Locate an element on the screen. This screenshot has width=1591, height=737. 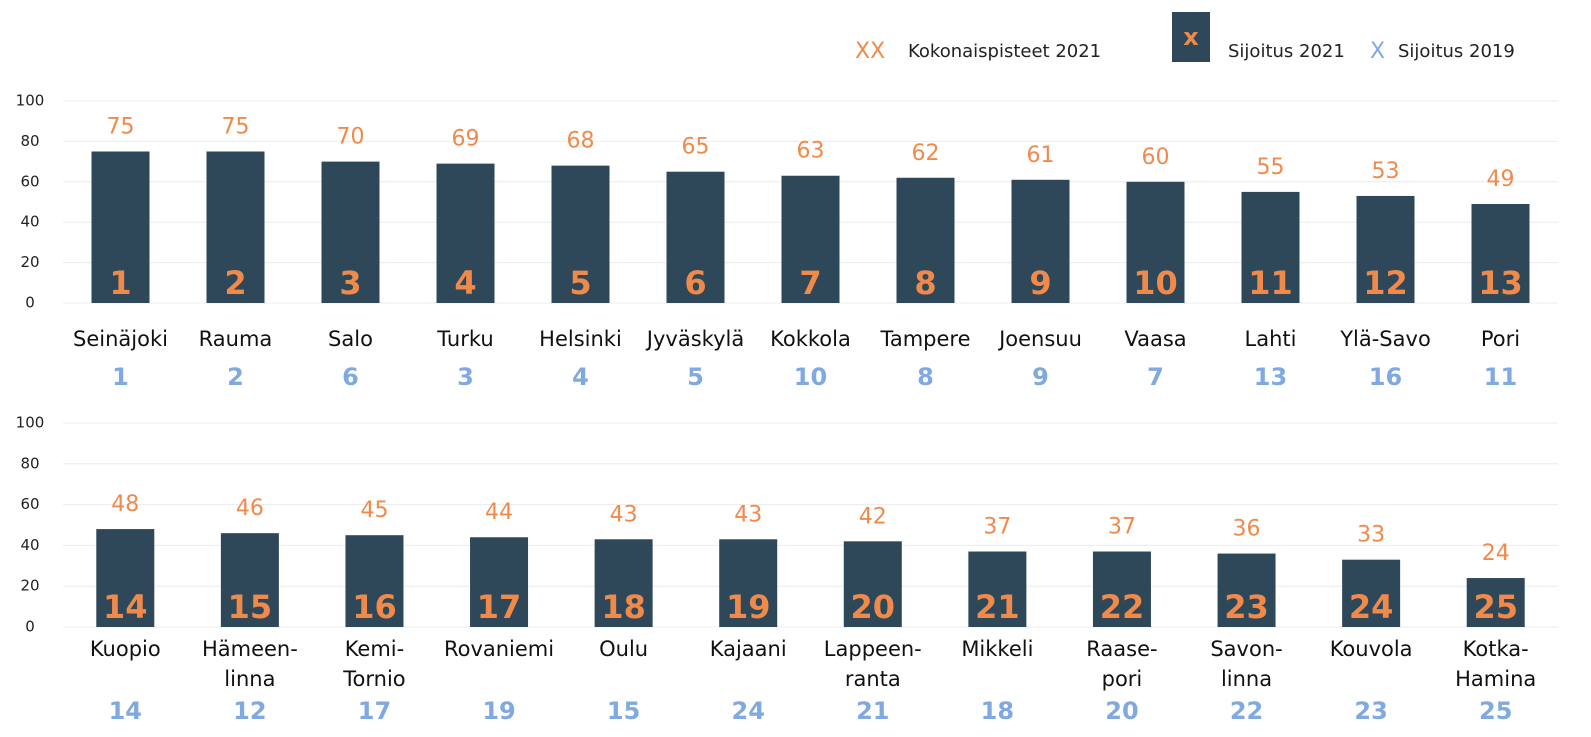
category-line: Kotka- is located at coordinates (1496, 649).